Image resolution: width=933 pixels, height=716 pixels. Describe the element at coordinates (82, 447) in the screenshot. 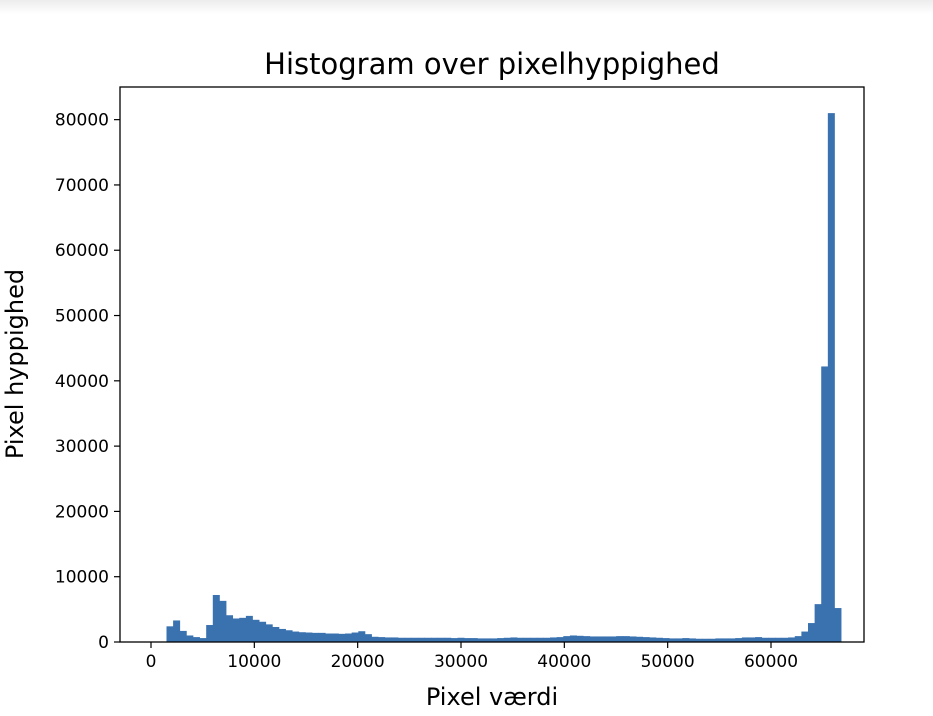

I see `y-tick-label: 30000` at that location.